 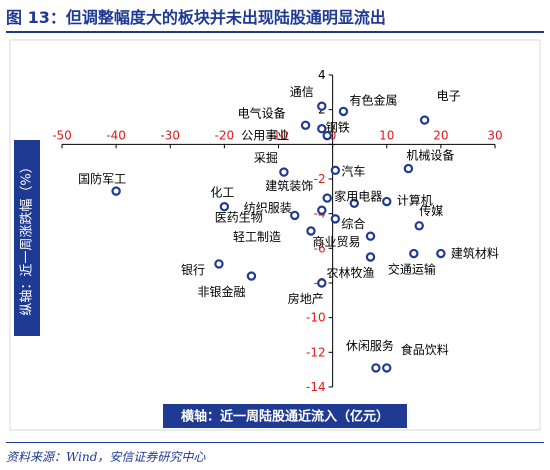 I want to click on point-label: 有色金属, so click(x=373, y=99).